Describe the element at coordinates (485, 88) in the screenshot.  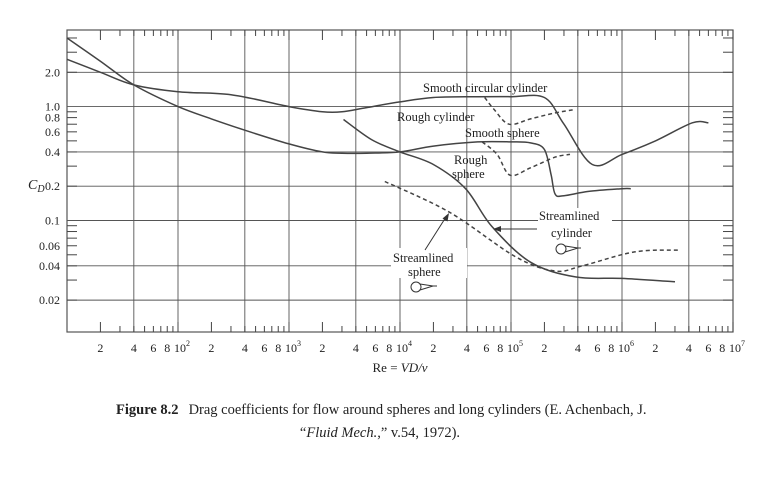
I see `label-smooth-circular-cylinder: Smooth circular cylinder` at that location.